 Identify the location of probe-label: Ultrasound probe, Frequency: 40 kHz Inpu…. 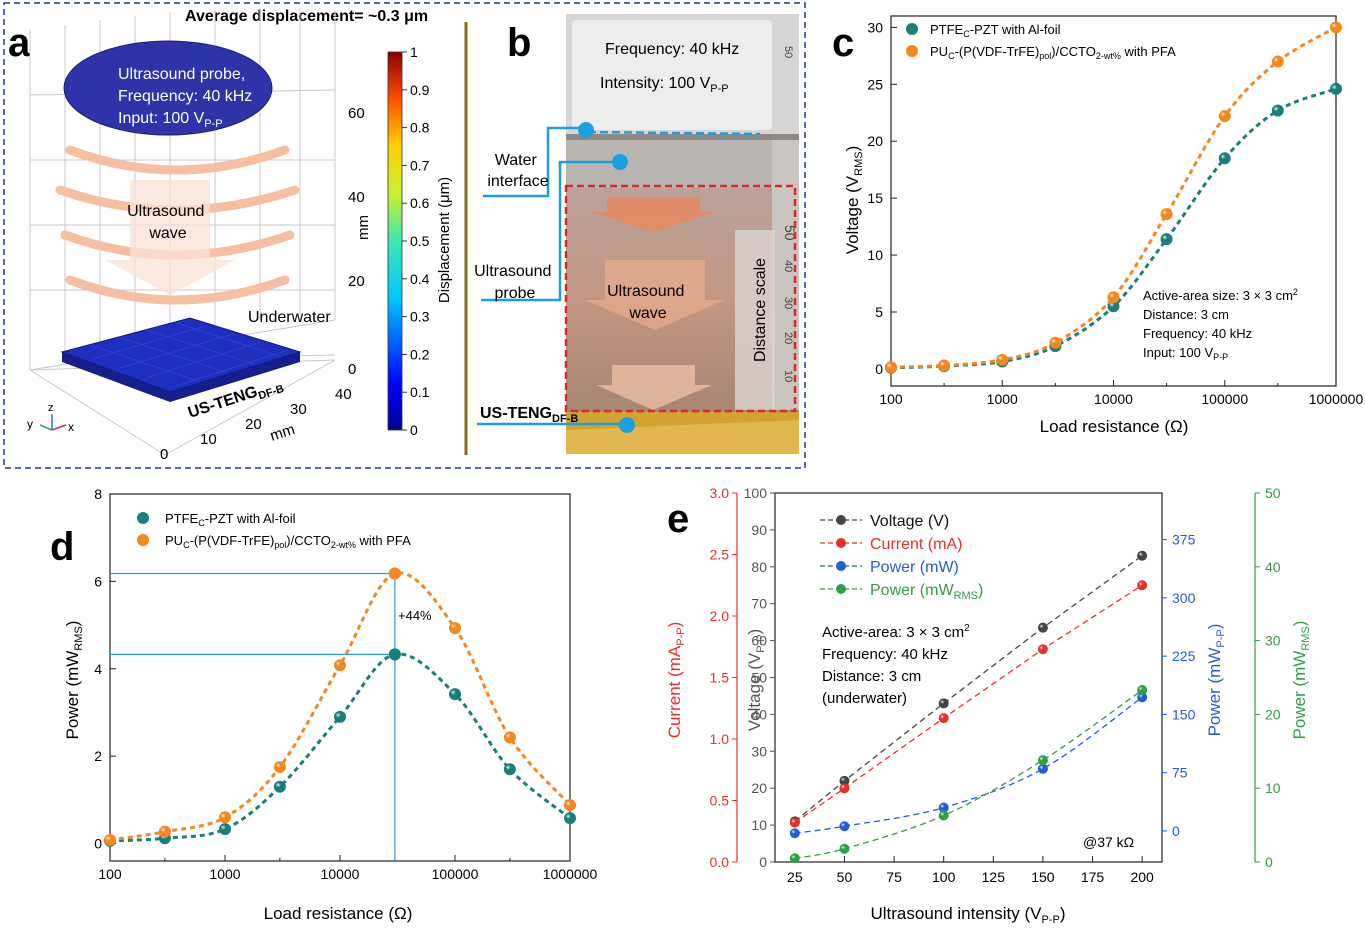
(187, 98).